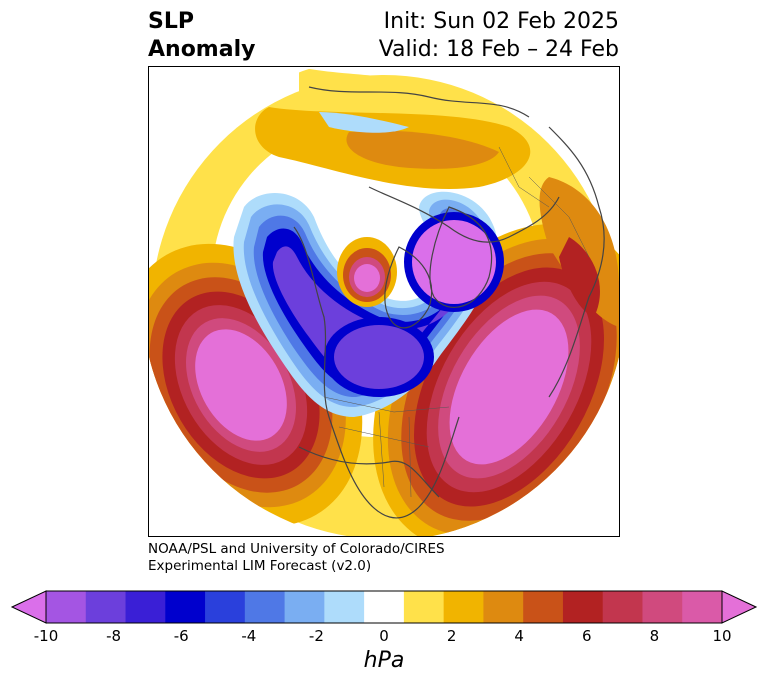  Describe the element at coordinates (364, 122) in the screenshot. I see `polar-blue-patch` at that location.